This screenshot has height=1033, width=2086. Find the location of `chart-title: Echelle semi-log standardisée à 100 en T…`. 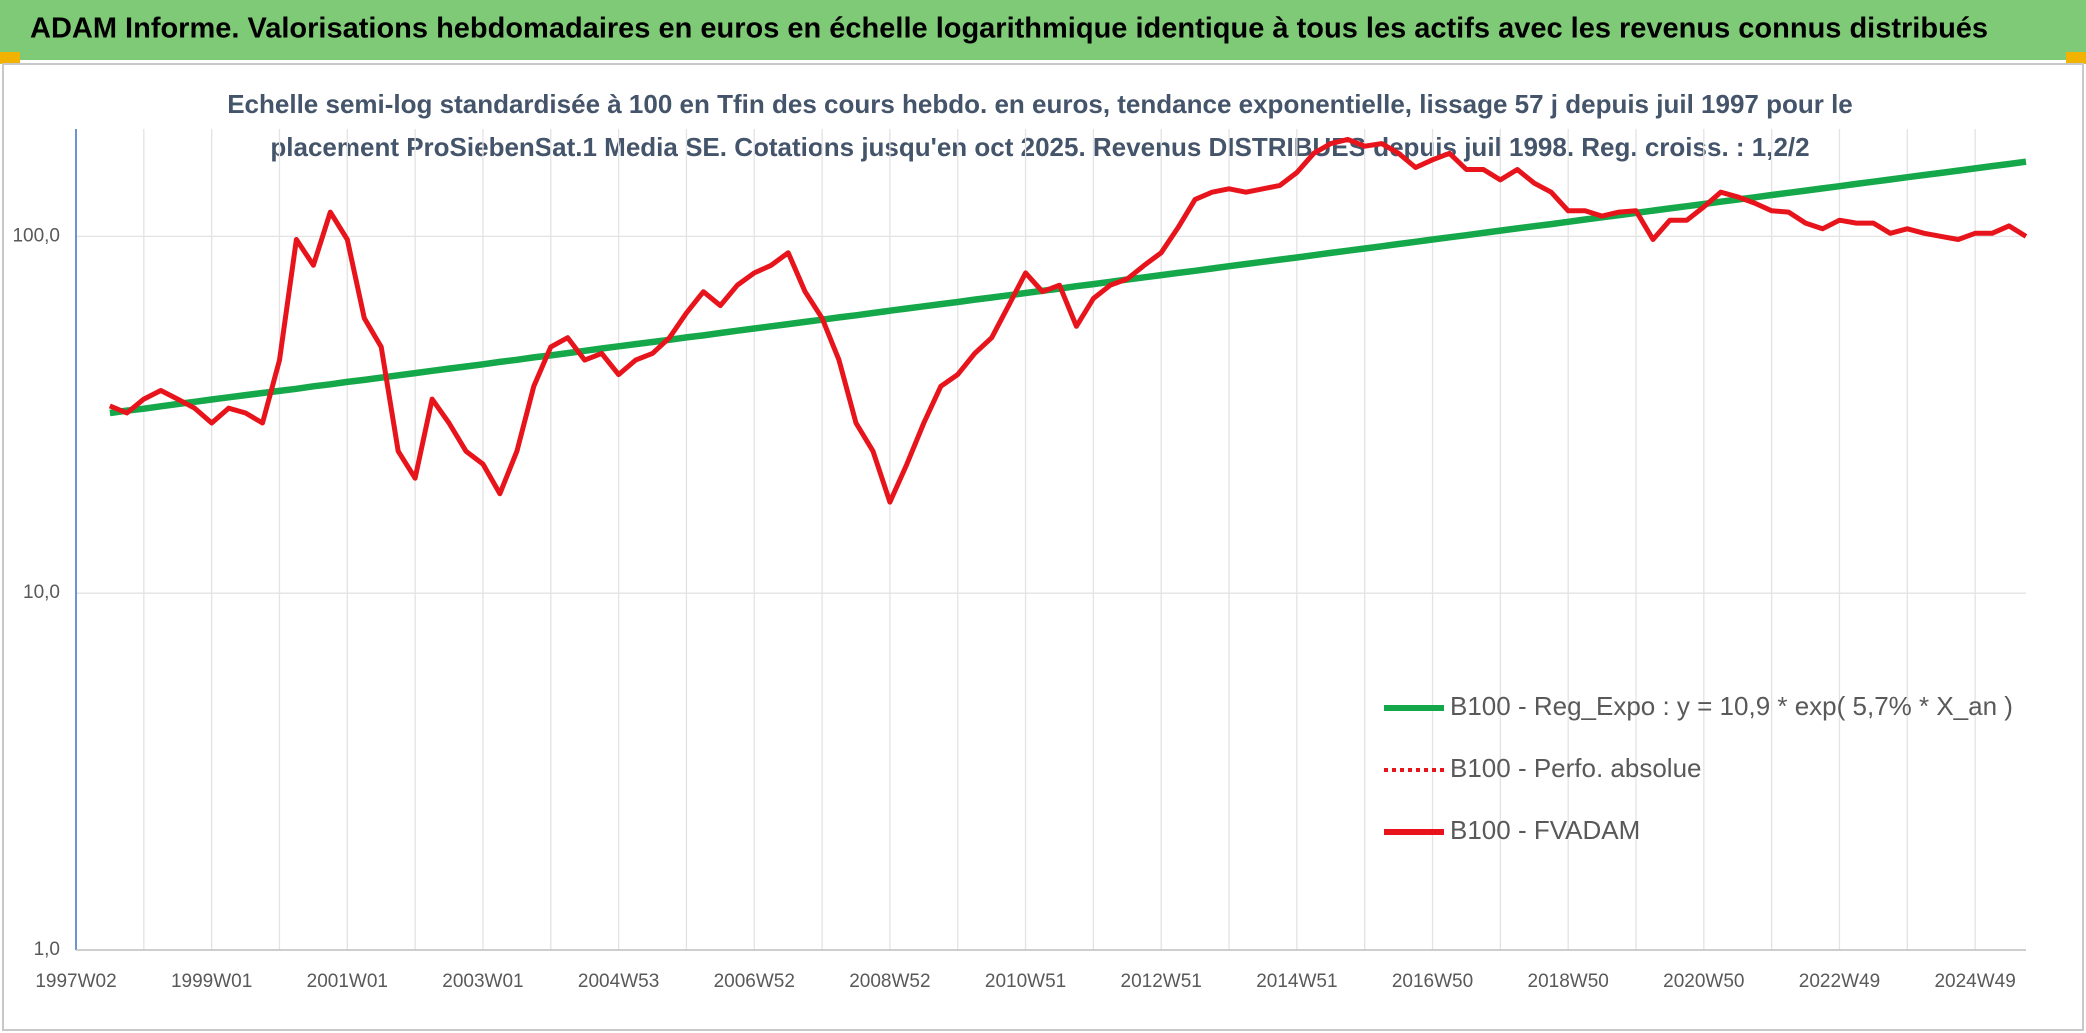

chart-title: Echelle semi-log standardisée à 100 en T… is located at coordinates (1040, 104).